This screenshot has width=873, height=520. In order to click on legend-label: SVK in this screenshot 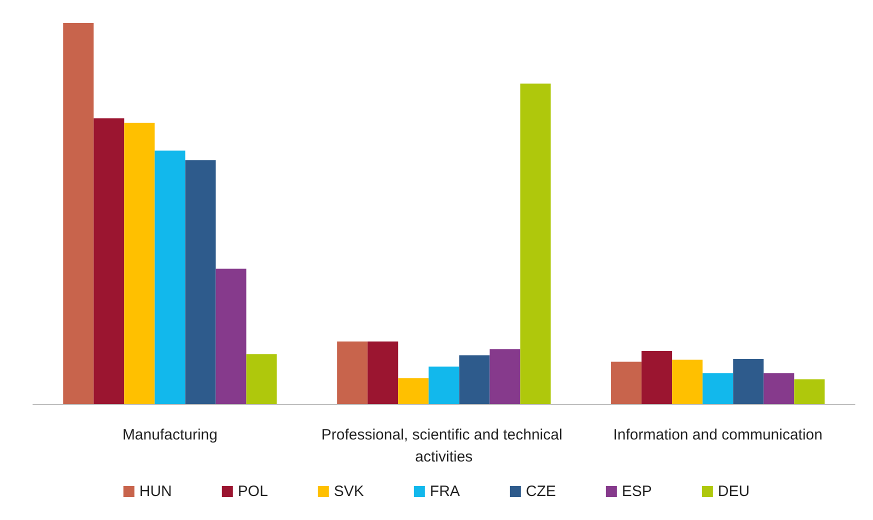, I will do `click(349, 491)`.